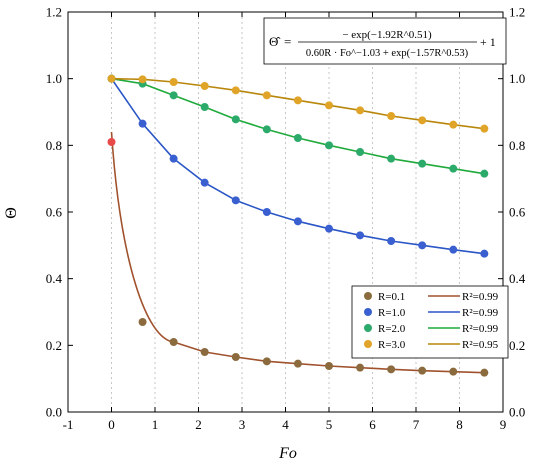  What do you see at coordinates (54, 345) in the screenshot?
I see `y-tick-label: 0.2` at bounding box center [54, 345].